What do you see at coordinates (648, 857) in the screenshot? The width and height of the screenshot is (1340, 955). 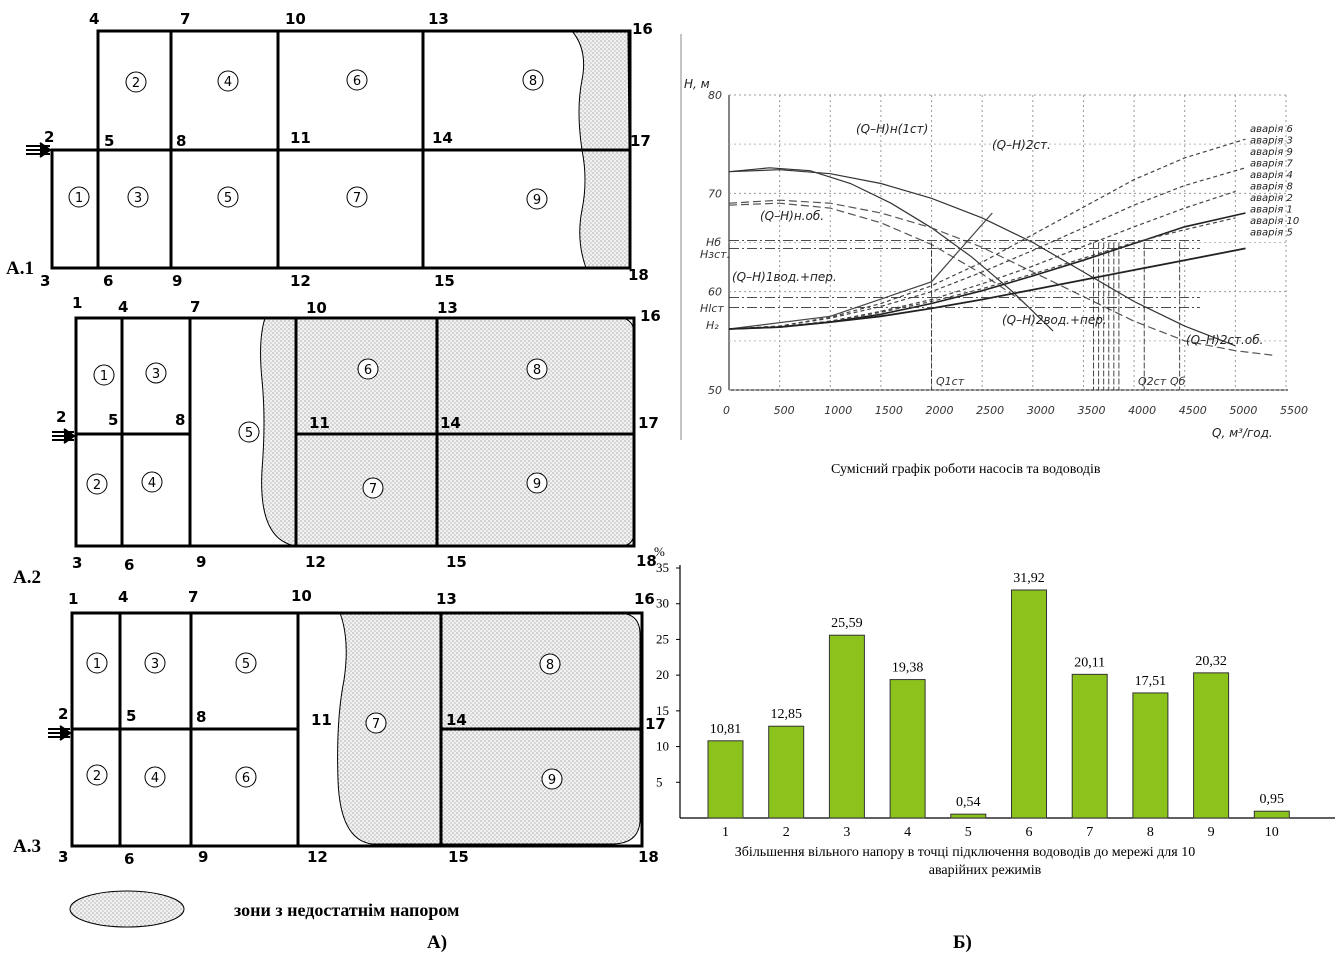 I see `node-label: 18` at bounding box center [648, 857].